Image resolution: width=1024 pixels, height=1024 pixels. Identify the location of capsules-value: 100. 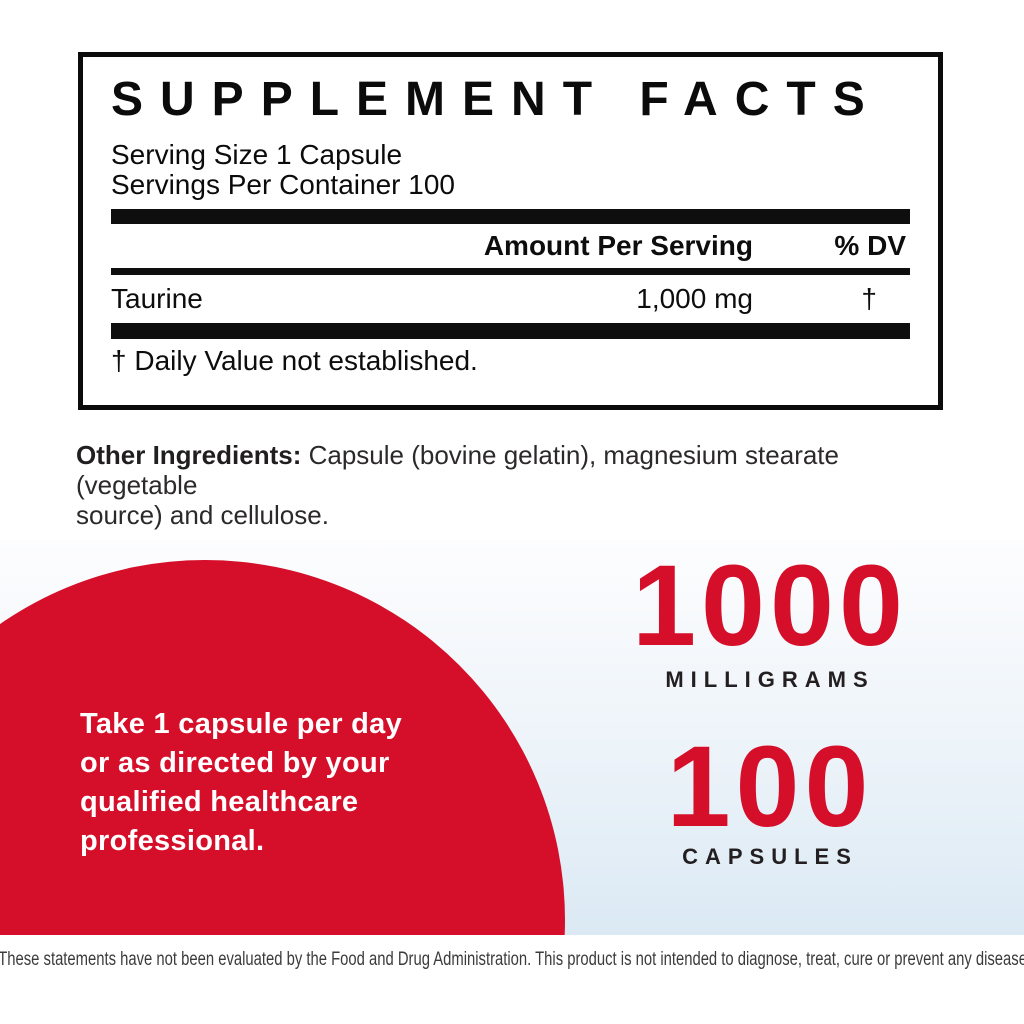
(770, 787).